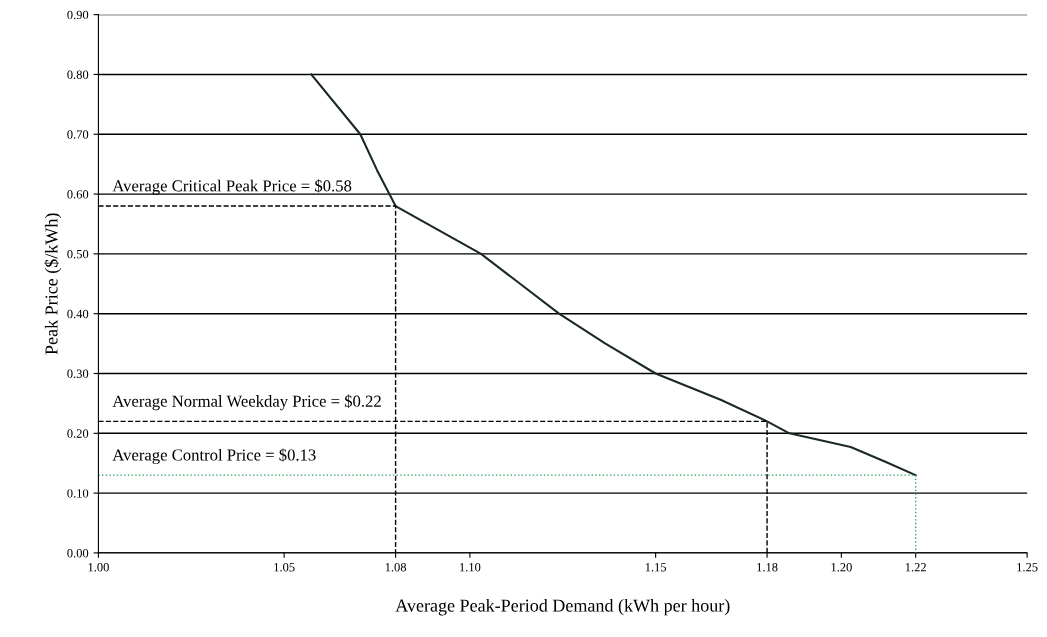  What do you see at coordinates (767, 567) in the screenshot?
I see `x-tick-label: 1.18` at bounding box center [767, 567].